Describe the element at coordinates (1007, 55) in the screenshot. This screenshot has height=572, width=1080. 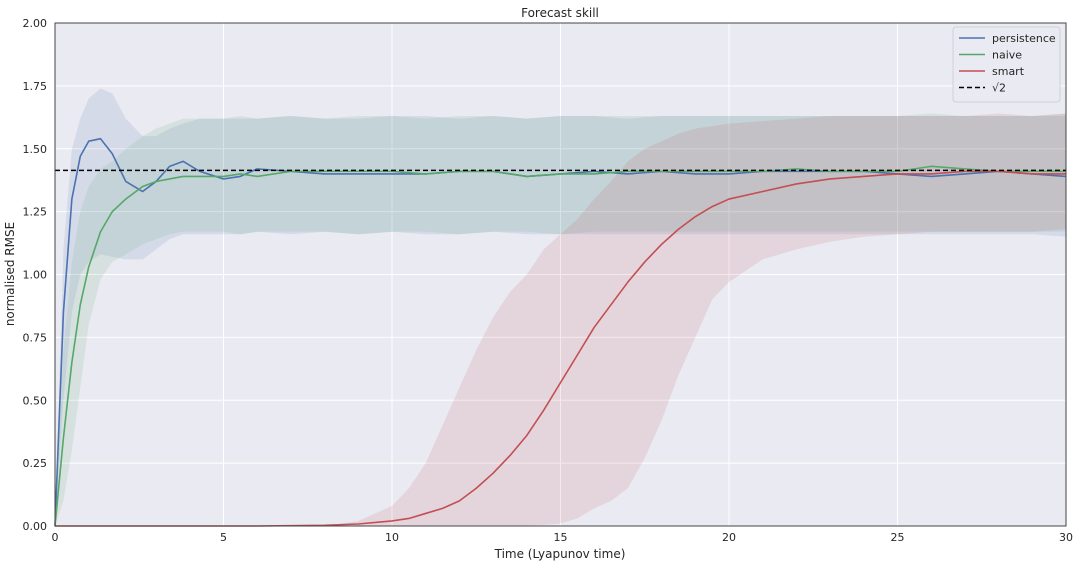
I see `legend-label-naive: naive` at that location.